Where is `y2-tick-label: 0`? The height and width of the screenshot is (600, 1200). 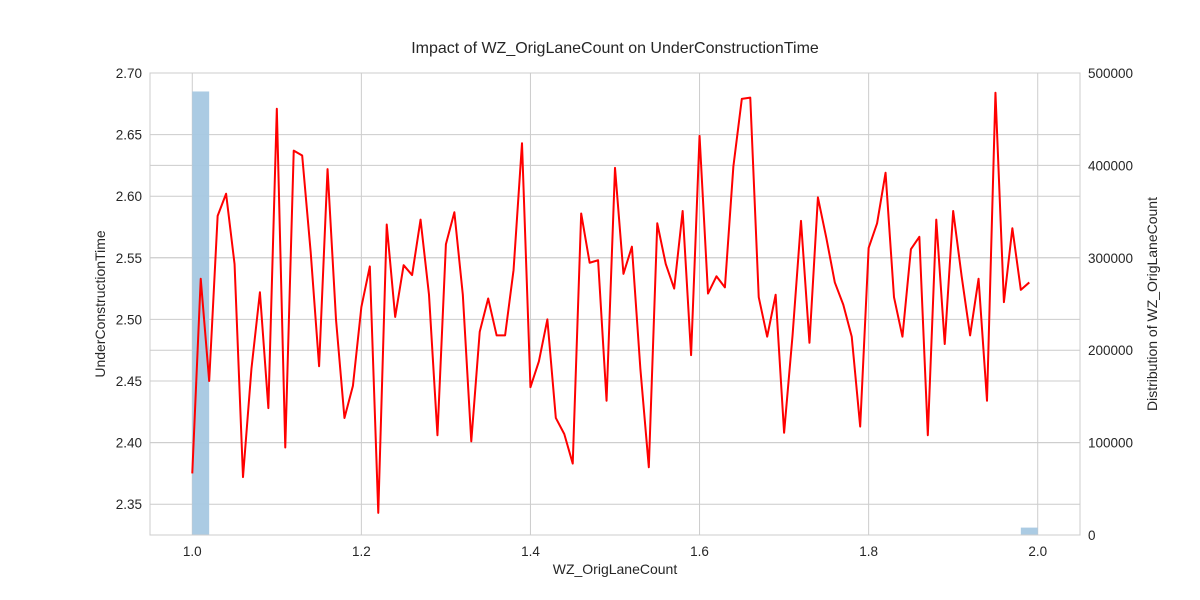 y2-tick-label: 0 is located at coordinates (1092, 535).